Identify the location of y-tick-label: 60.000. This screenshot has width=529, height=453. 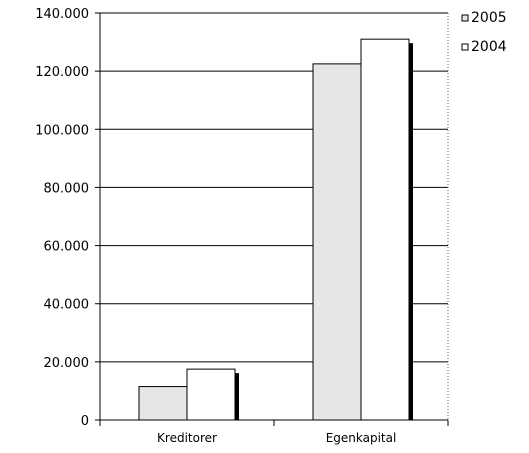
(67, 247).